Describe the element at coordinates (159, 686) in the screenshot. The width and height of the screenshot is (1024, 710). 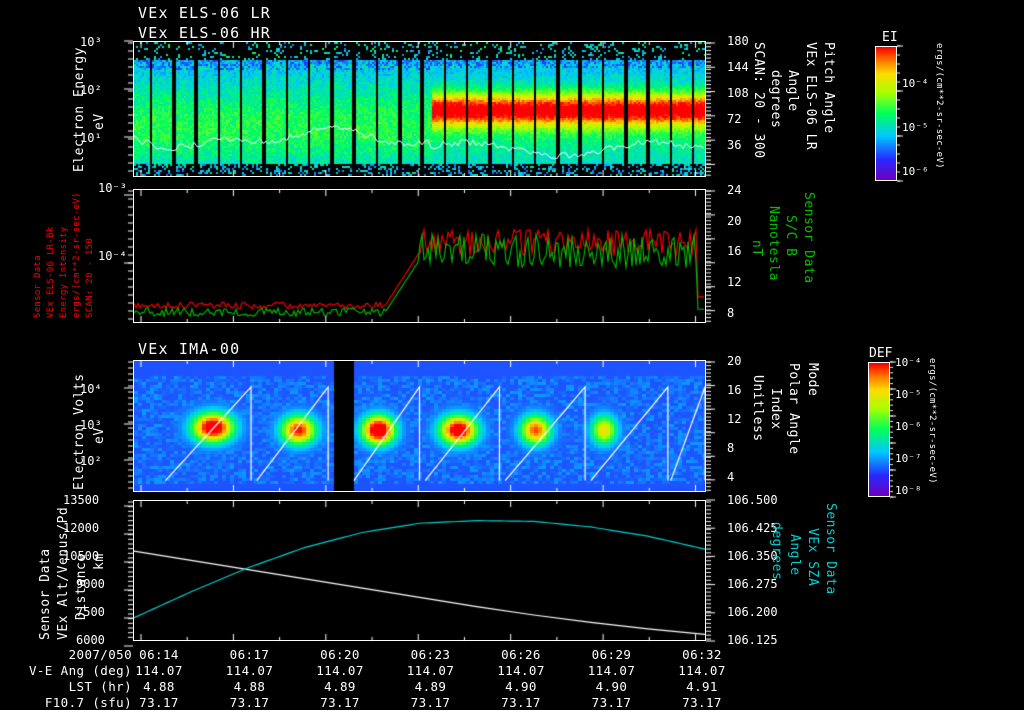
I see `footer-cell-lst-0: 4.88` at that location.